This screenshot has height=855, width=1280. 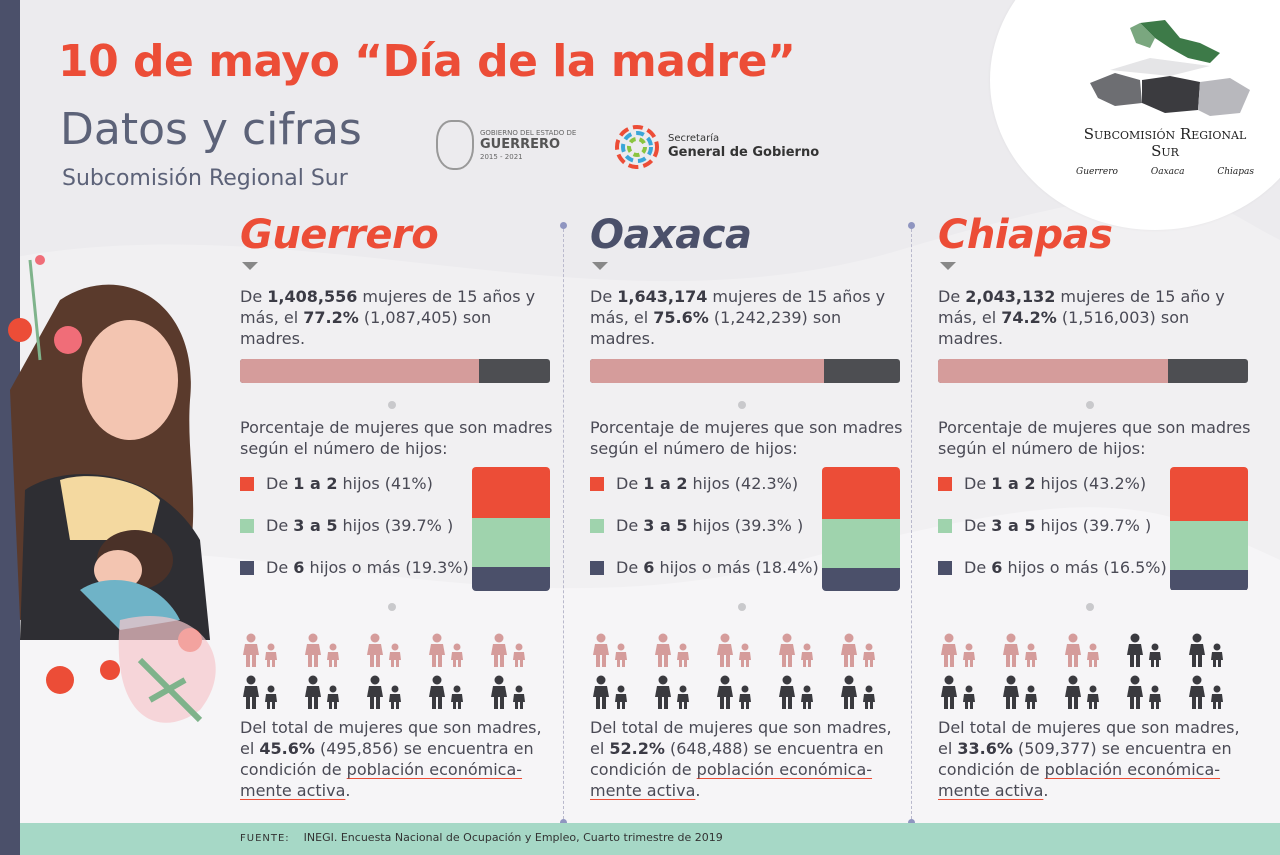 What do you see at coordinates (671, 235) in the screenshot?
I see `state-name: Oaxaca` at bounding box center [671, 235].